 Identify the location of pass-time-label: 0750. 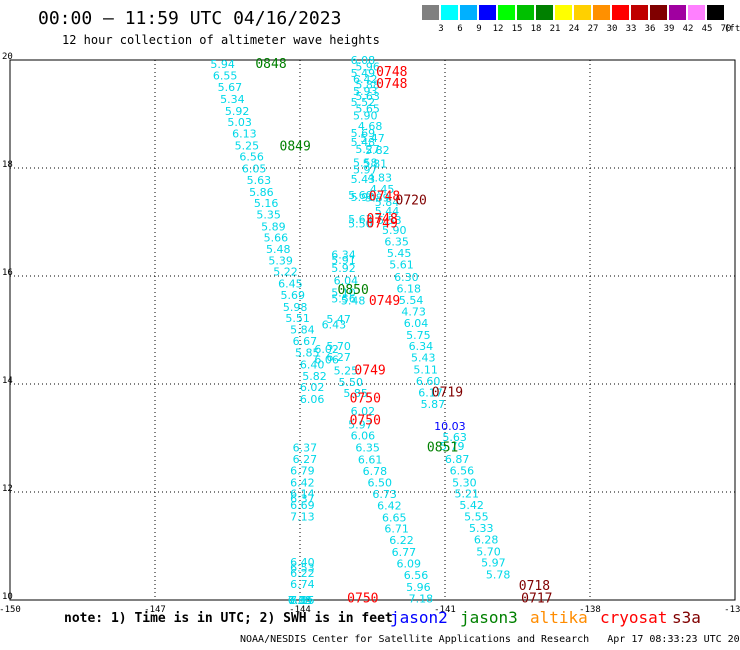
(365, 421).